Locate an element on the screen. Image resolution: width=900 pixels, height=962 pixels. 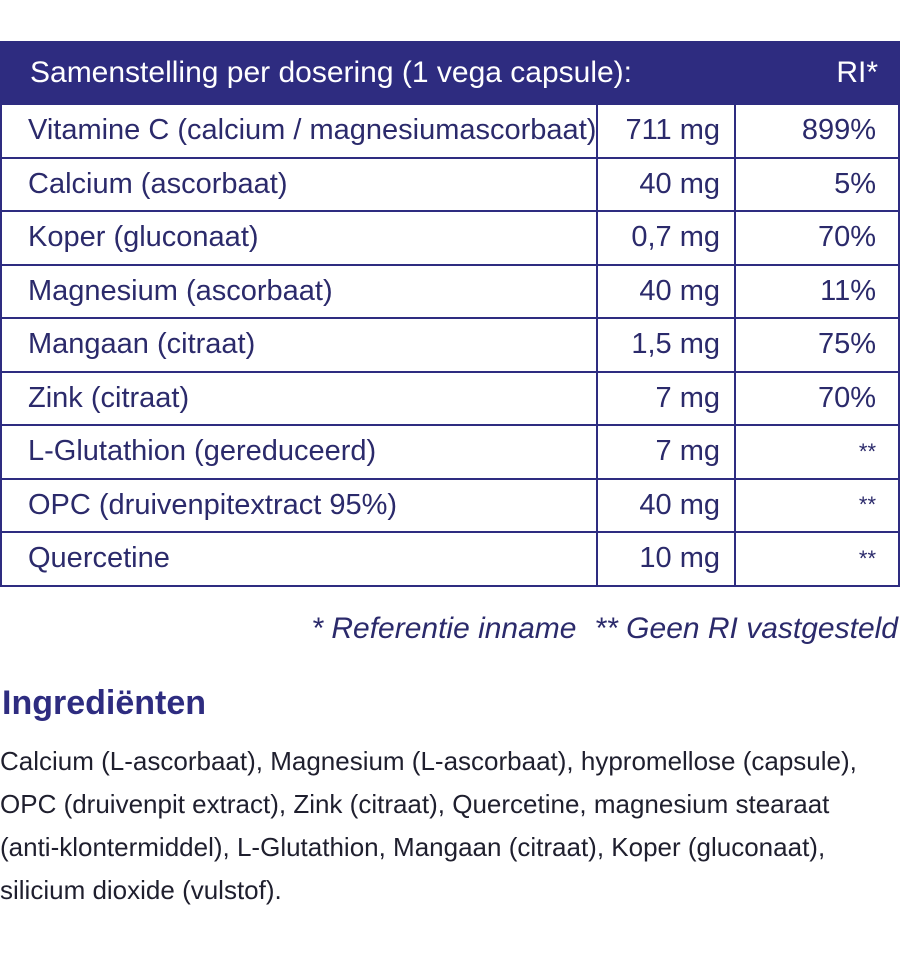
table-row: Koper (gluconaat) 0,7 mg 70% is located at coordinates (450, 238).